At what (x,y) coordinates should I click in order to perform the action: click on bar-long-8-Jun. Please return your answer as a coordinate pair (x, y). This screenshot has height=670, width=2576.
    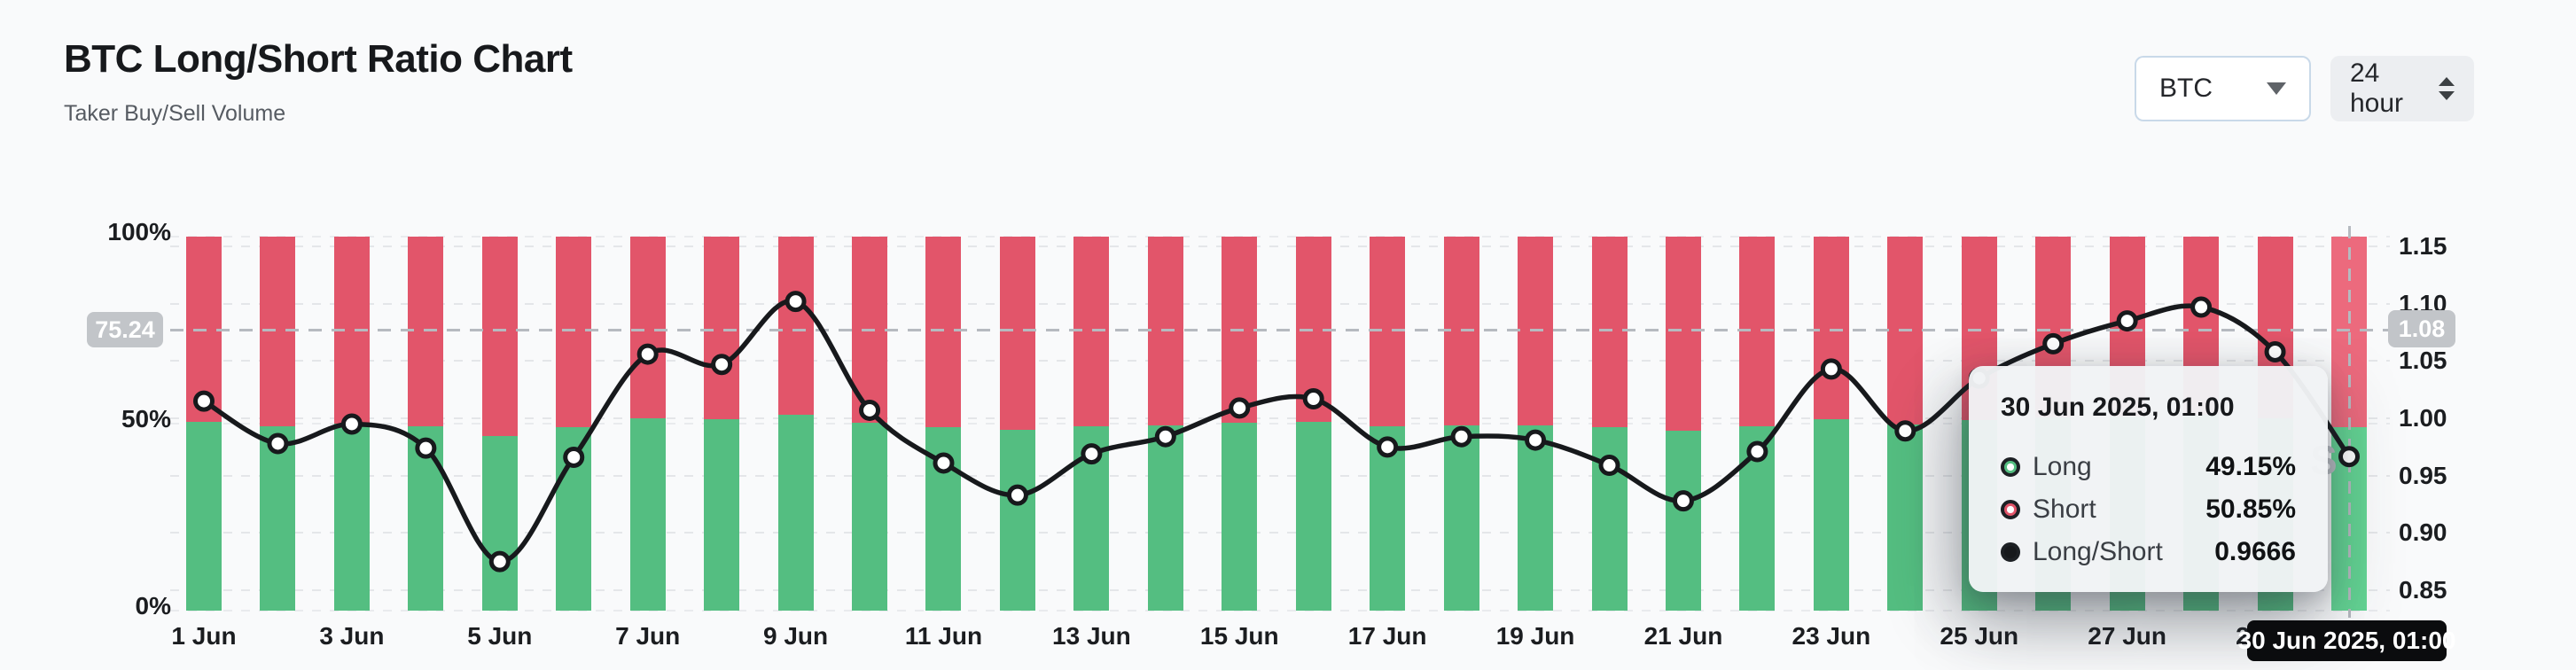
    Looking at the image, I should click on (722, 515).